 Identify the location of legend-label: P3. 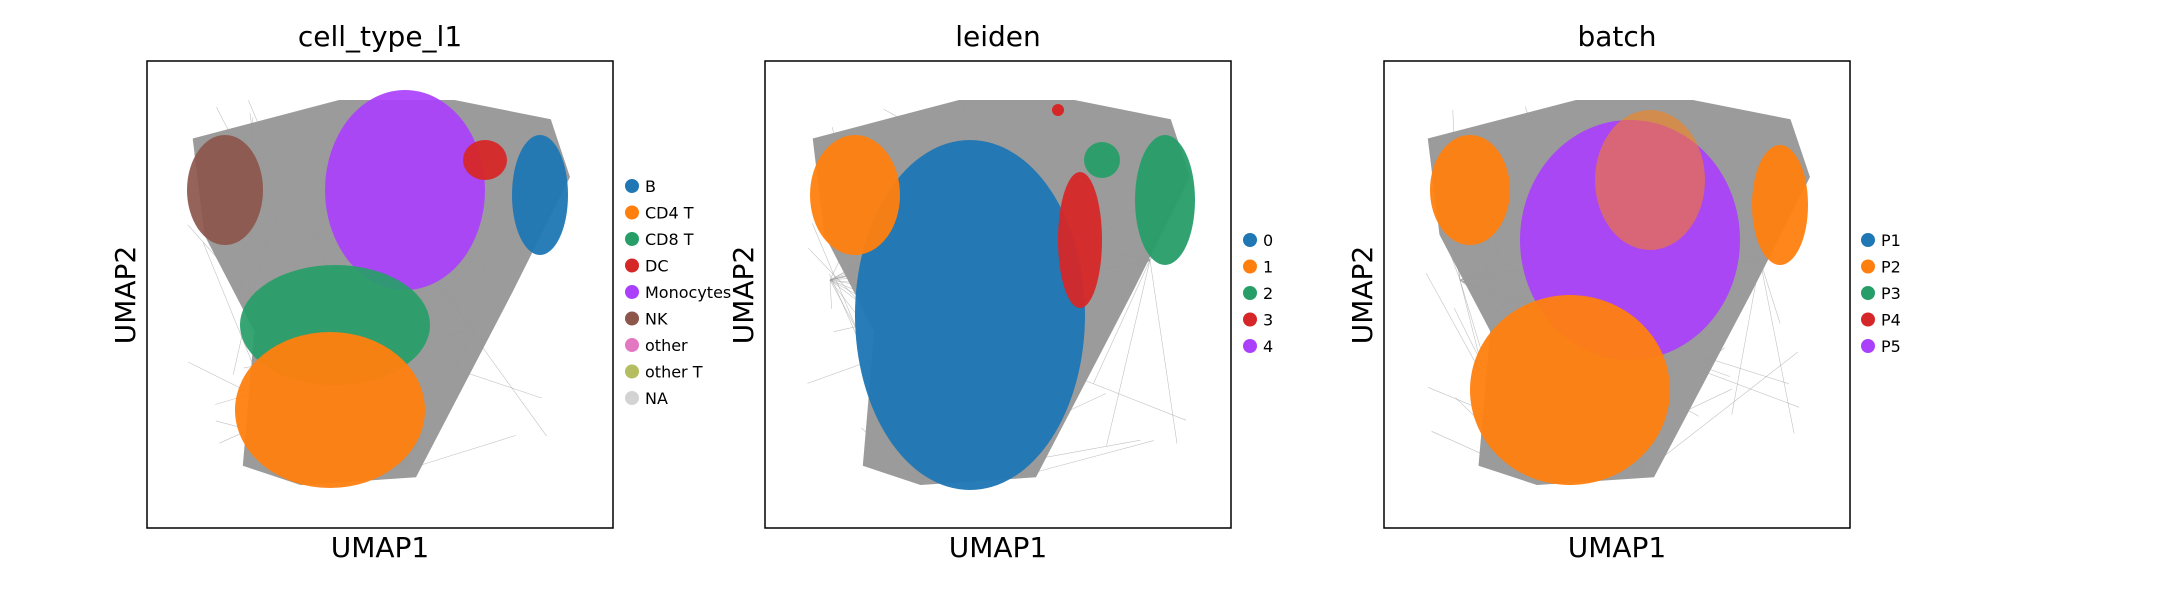
(1891, 293).